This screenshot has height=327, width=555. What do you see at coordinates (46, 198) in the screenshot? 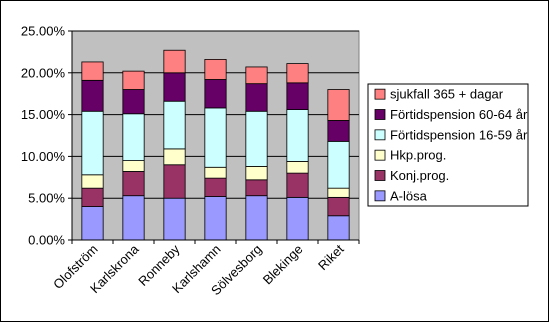
I see `y-tick-label: 5.00%` at bounding box center [46, 198].